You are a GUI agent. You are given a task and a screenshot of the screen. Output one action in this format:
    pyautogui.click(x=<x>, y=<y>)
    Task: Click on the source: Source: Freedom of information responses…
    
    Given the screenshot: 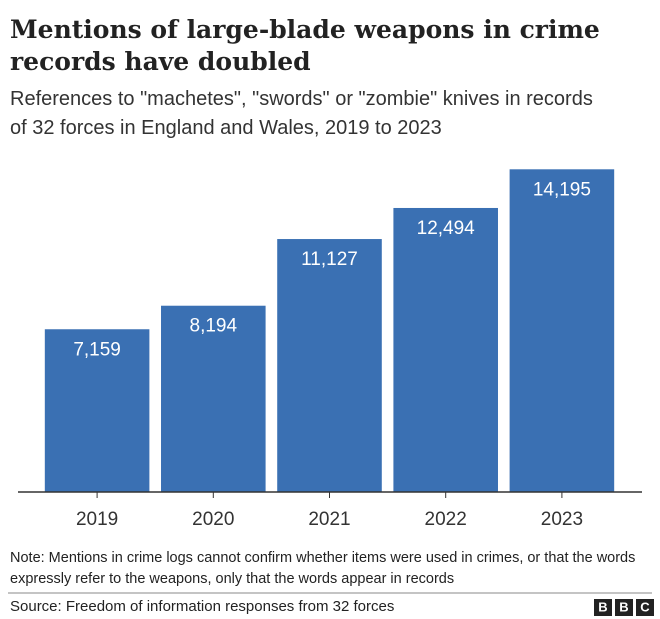 What is the action you would take?
    pyautogui.click(x=202, y=606)
    